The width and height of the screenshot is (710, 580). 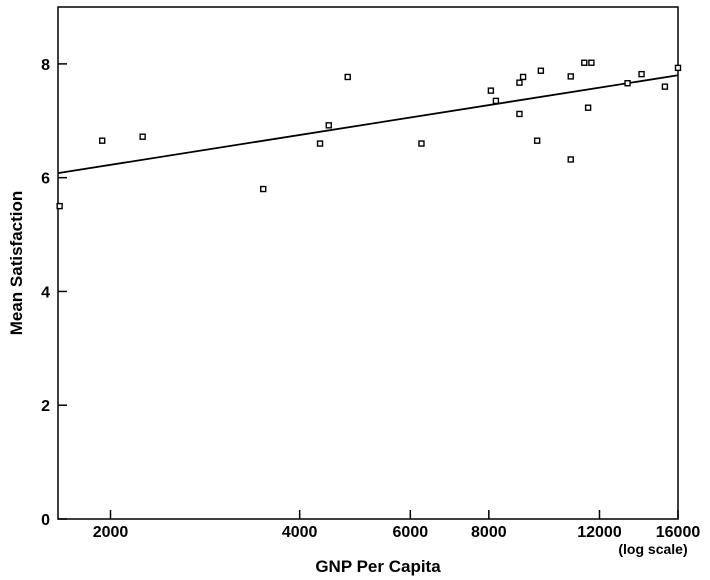 I want to click on y-tick-label: 8, so click(x=45, y=65).